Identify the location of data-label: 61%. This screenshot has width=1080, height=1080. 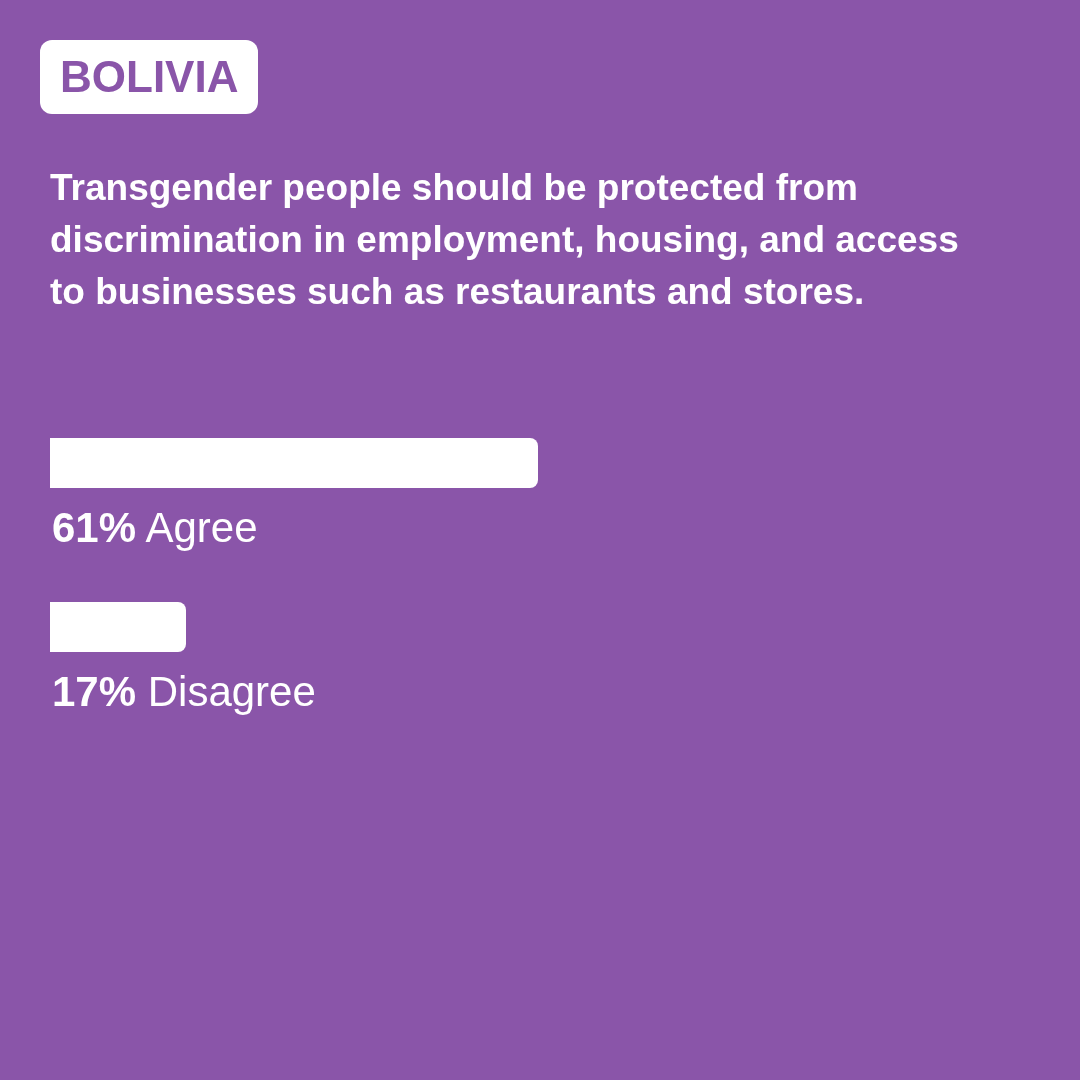
(94, 527).